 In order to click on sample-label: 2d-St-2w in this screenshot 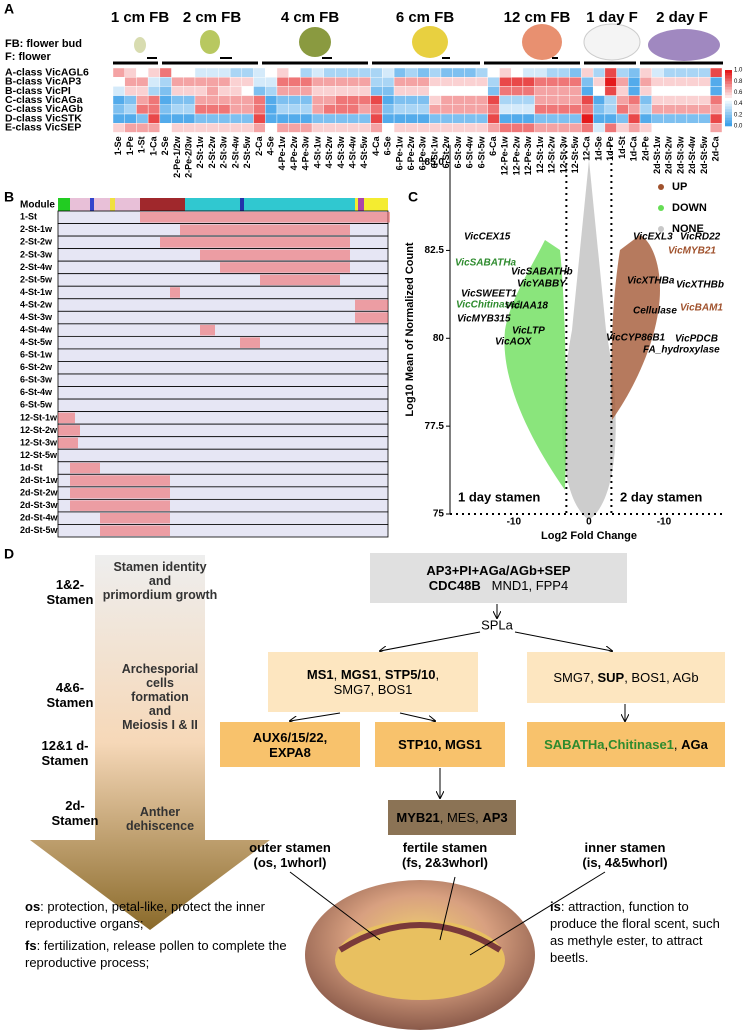, I will do `click(669, 154)`.